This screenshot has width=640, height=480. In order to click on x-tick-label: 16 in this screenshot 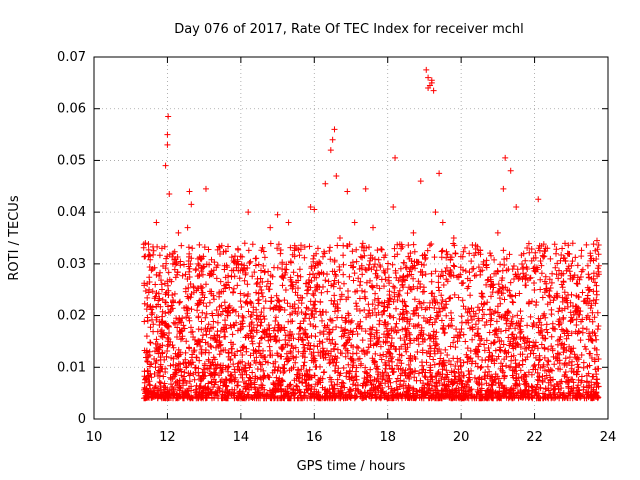, I will do `click(314, 437)`.